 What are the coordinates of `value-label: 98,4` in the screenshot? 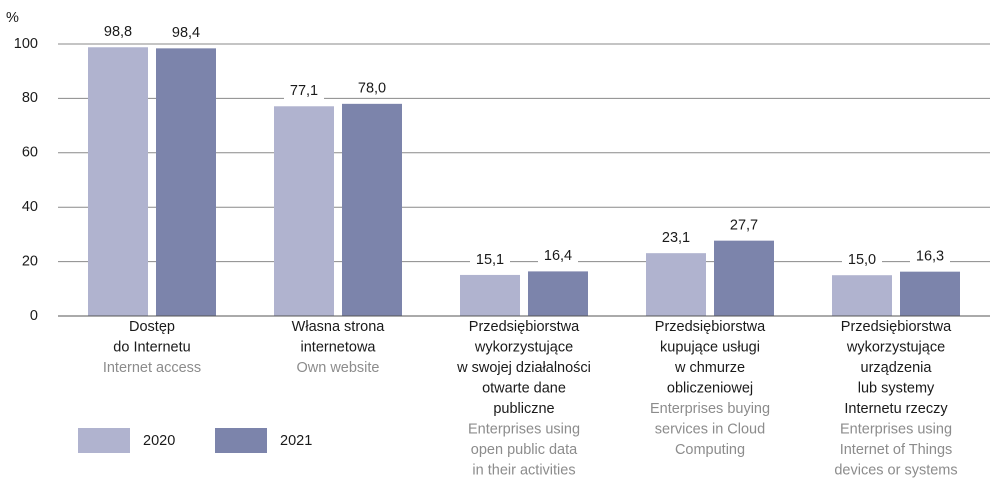 It's located at (186, 33).